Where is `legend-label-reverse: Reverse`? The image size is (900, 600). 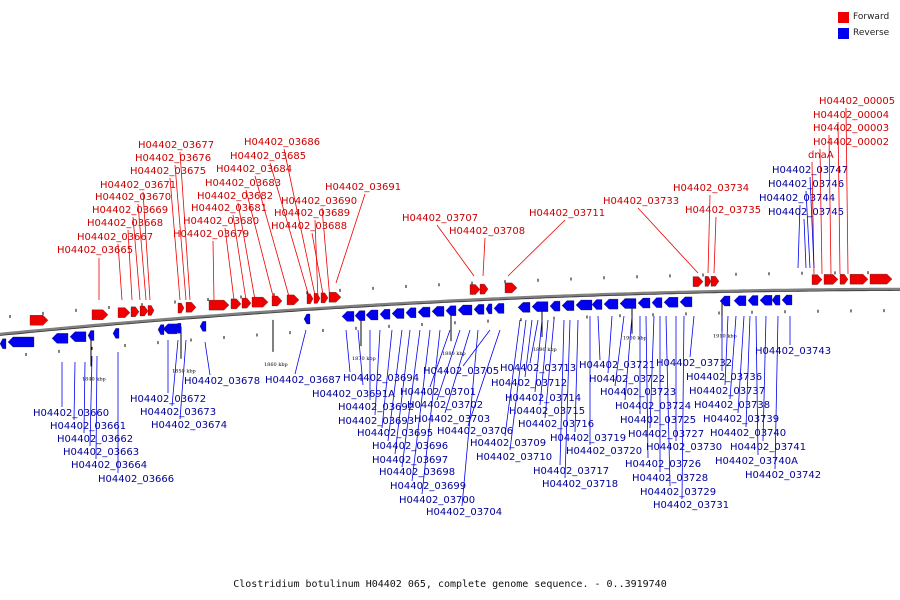 legend-label-reverse: Reverse is located at coordinates (871, 33).